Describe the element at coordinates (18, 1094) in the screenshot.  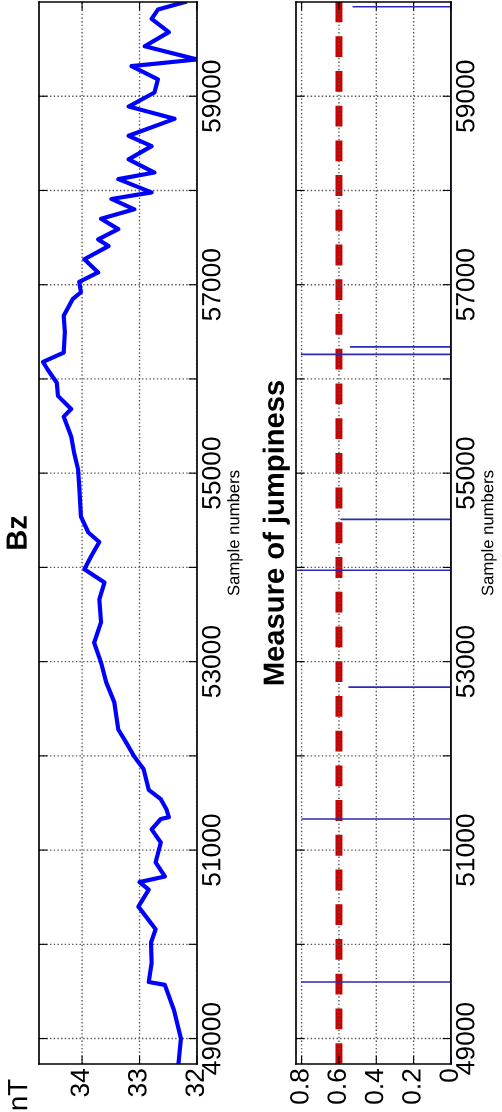
I see `text: nT` at that location.